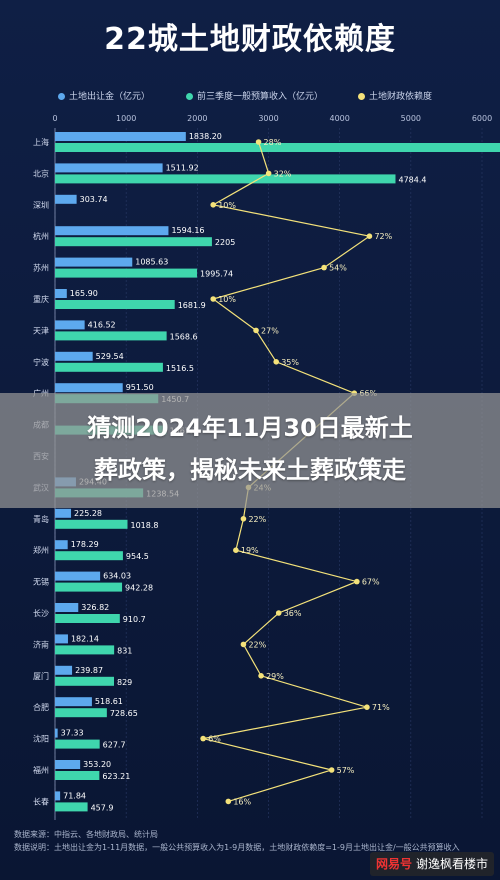 The width and height of the screenshot is (500, 880). Describe the element at coordinates (275, 676) in the screenshot. I see `dependency-ratio-label: 29%` at that location.